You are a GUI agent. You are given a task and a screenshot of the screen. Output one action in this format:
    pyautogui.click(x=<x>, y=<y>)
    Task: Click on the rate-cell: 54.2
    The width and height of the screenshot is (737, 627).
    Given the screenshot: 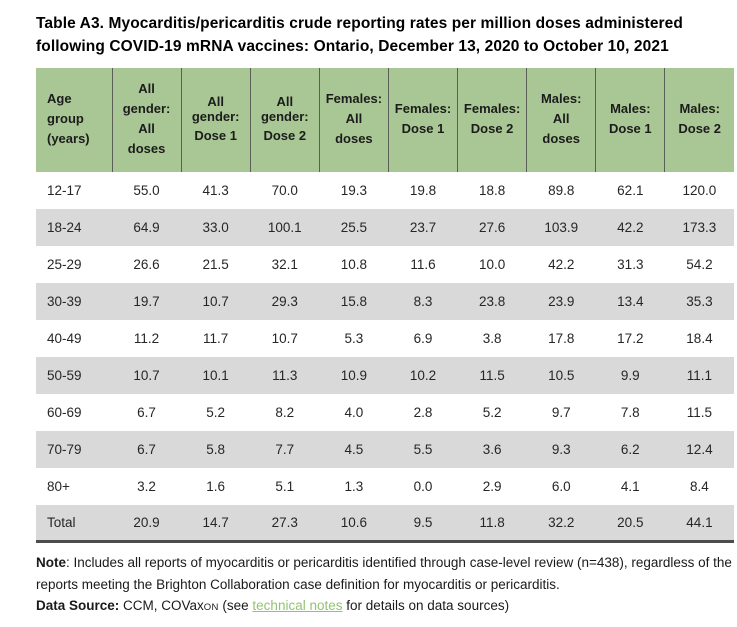 What is the action you would take?
    pyautogui.click(x=699, y=264)
    